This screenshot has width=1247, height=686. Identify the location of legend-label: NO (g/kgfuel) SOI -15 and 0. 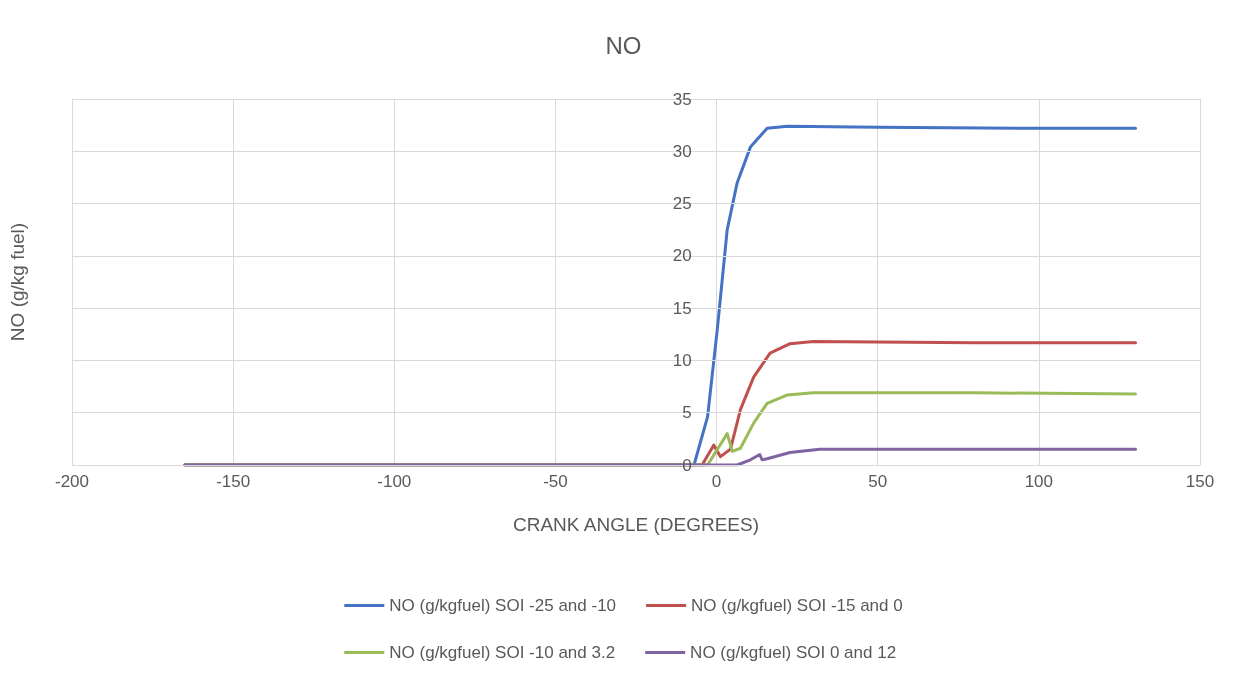
(797, 605).